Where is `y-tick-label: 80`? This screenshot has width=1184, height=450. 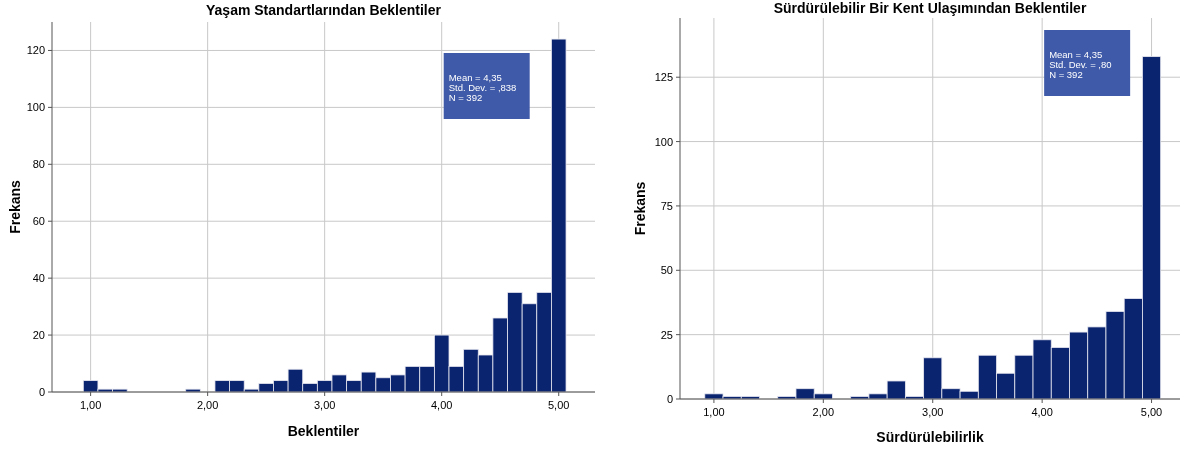 y-tick-label: 80 is located at coordinates (38, 164).